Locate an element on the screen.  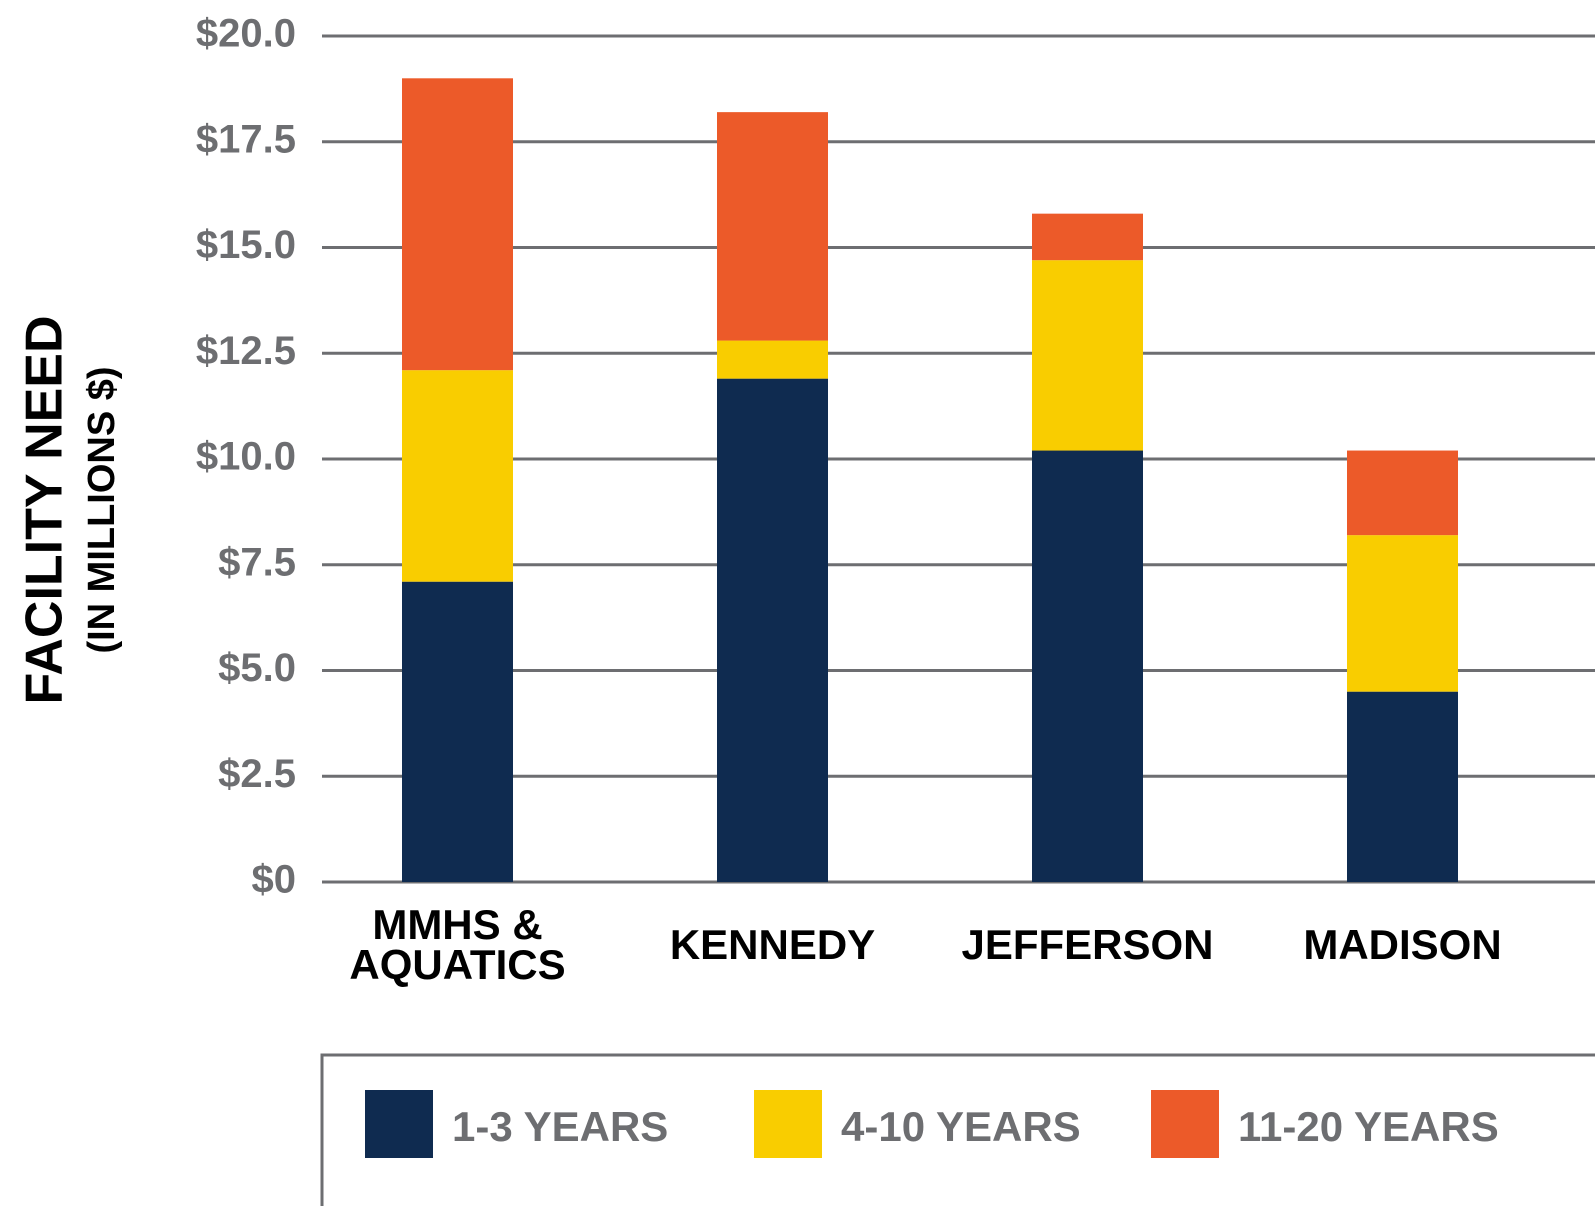
y-tick-label: $10.0 is located at coordinates (246, 457).